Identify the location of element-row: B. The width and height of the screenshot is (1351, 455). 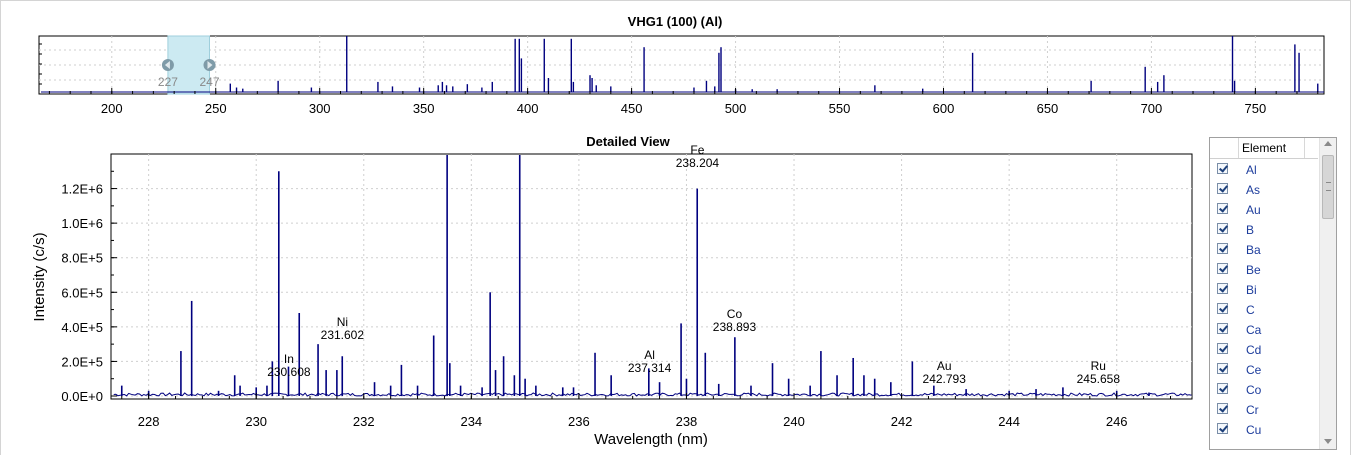
(1264, 230).